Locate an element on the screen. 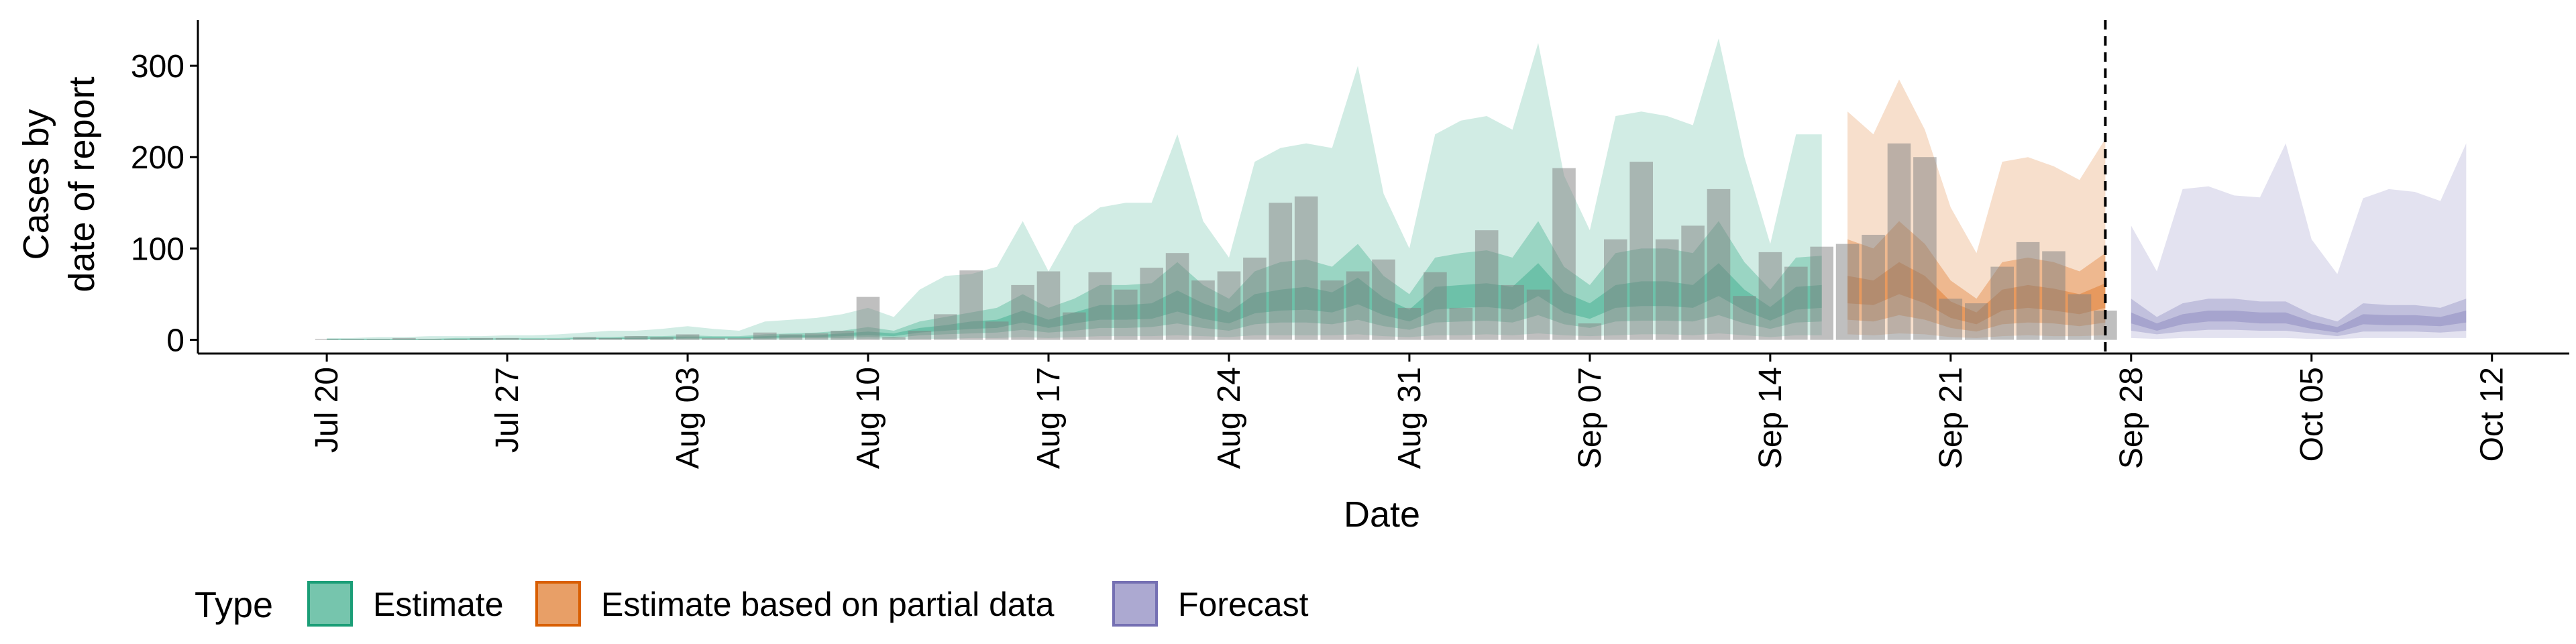 This screenshot has width=2576, height=644. y-tick-label: 0 is located at coordinates (175, 341).